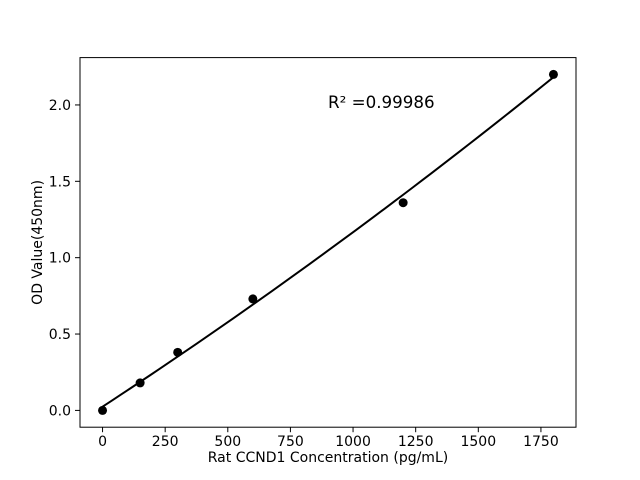 This screenshot has width=640, height=480. I want to click on x-tick-label: 1250, so click(416, 442).